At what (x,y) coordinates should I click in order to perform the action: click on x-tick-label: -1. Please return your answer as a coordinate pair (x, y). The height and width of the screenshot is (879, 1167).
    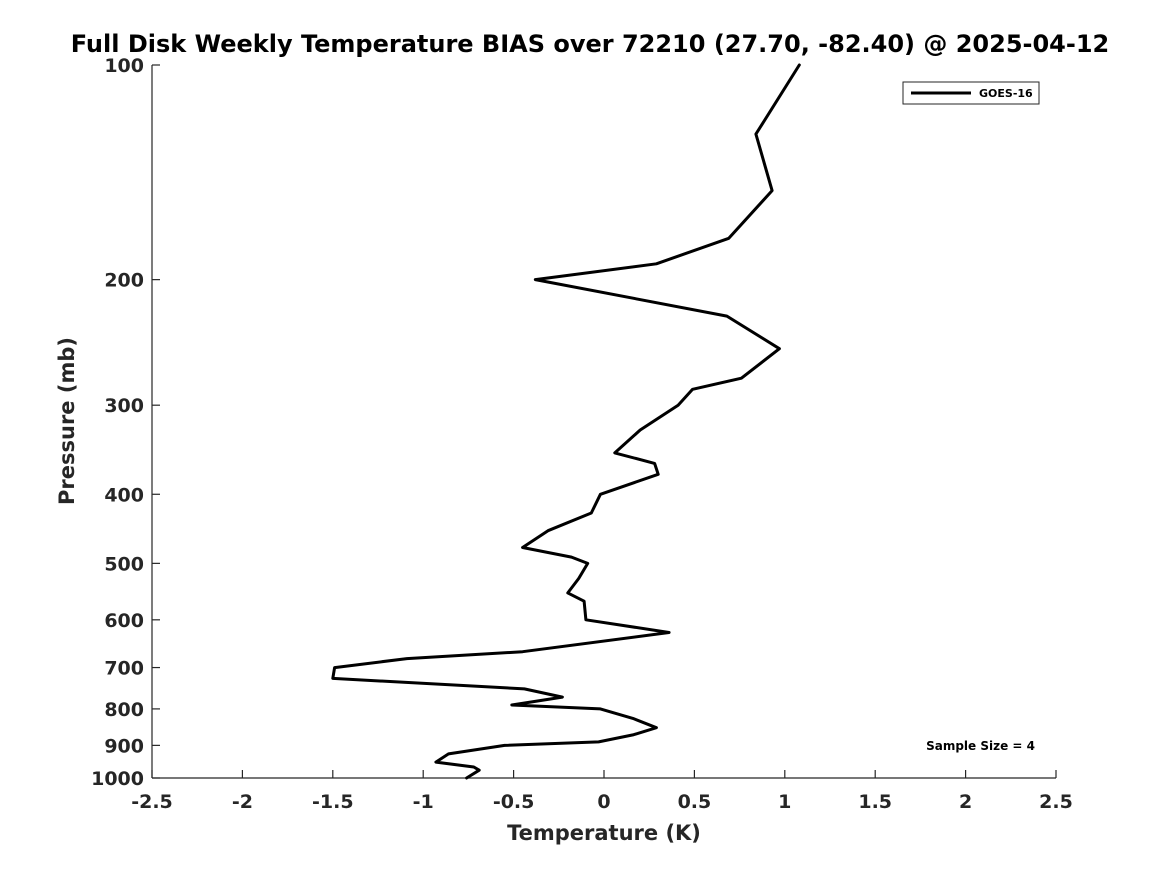
    Looking at the image, I should click on (423, 802).